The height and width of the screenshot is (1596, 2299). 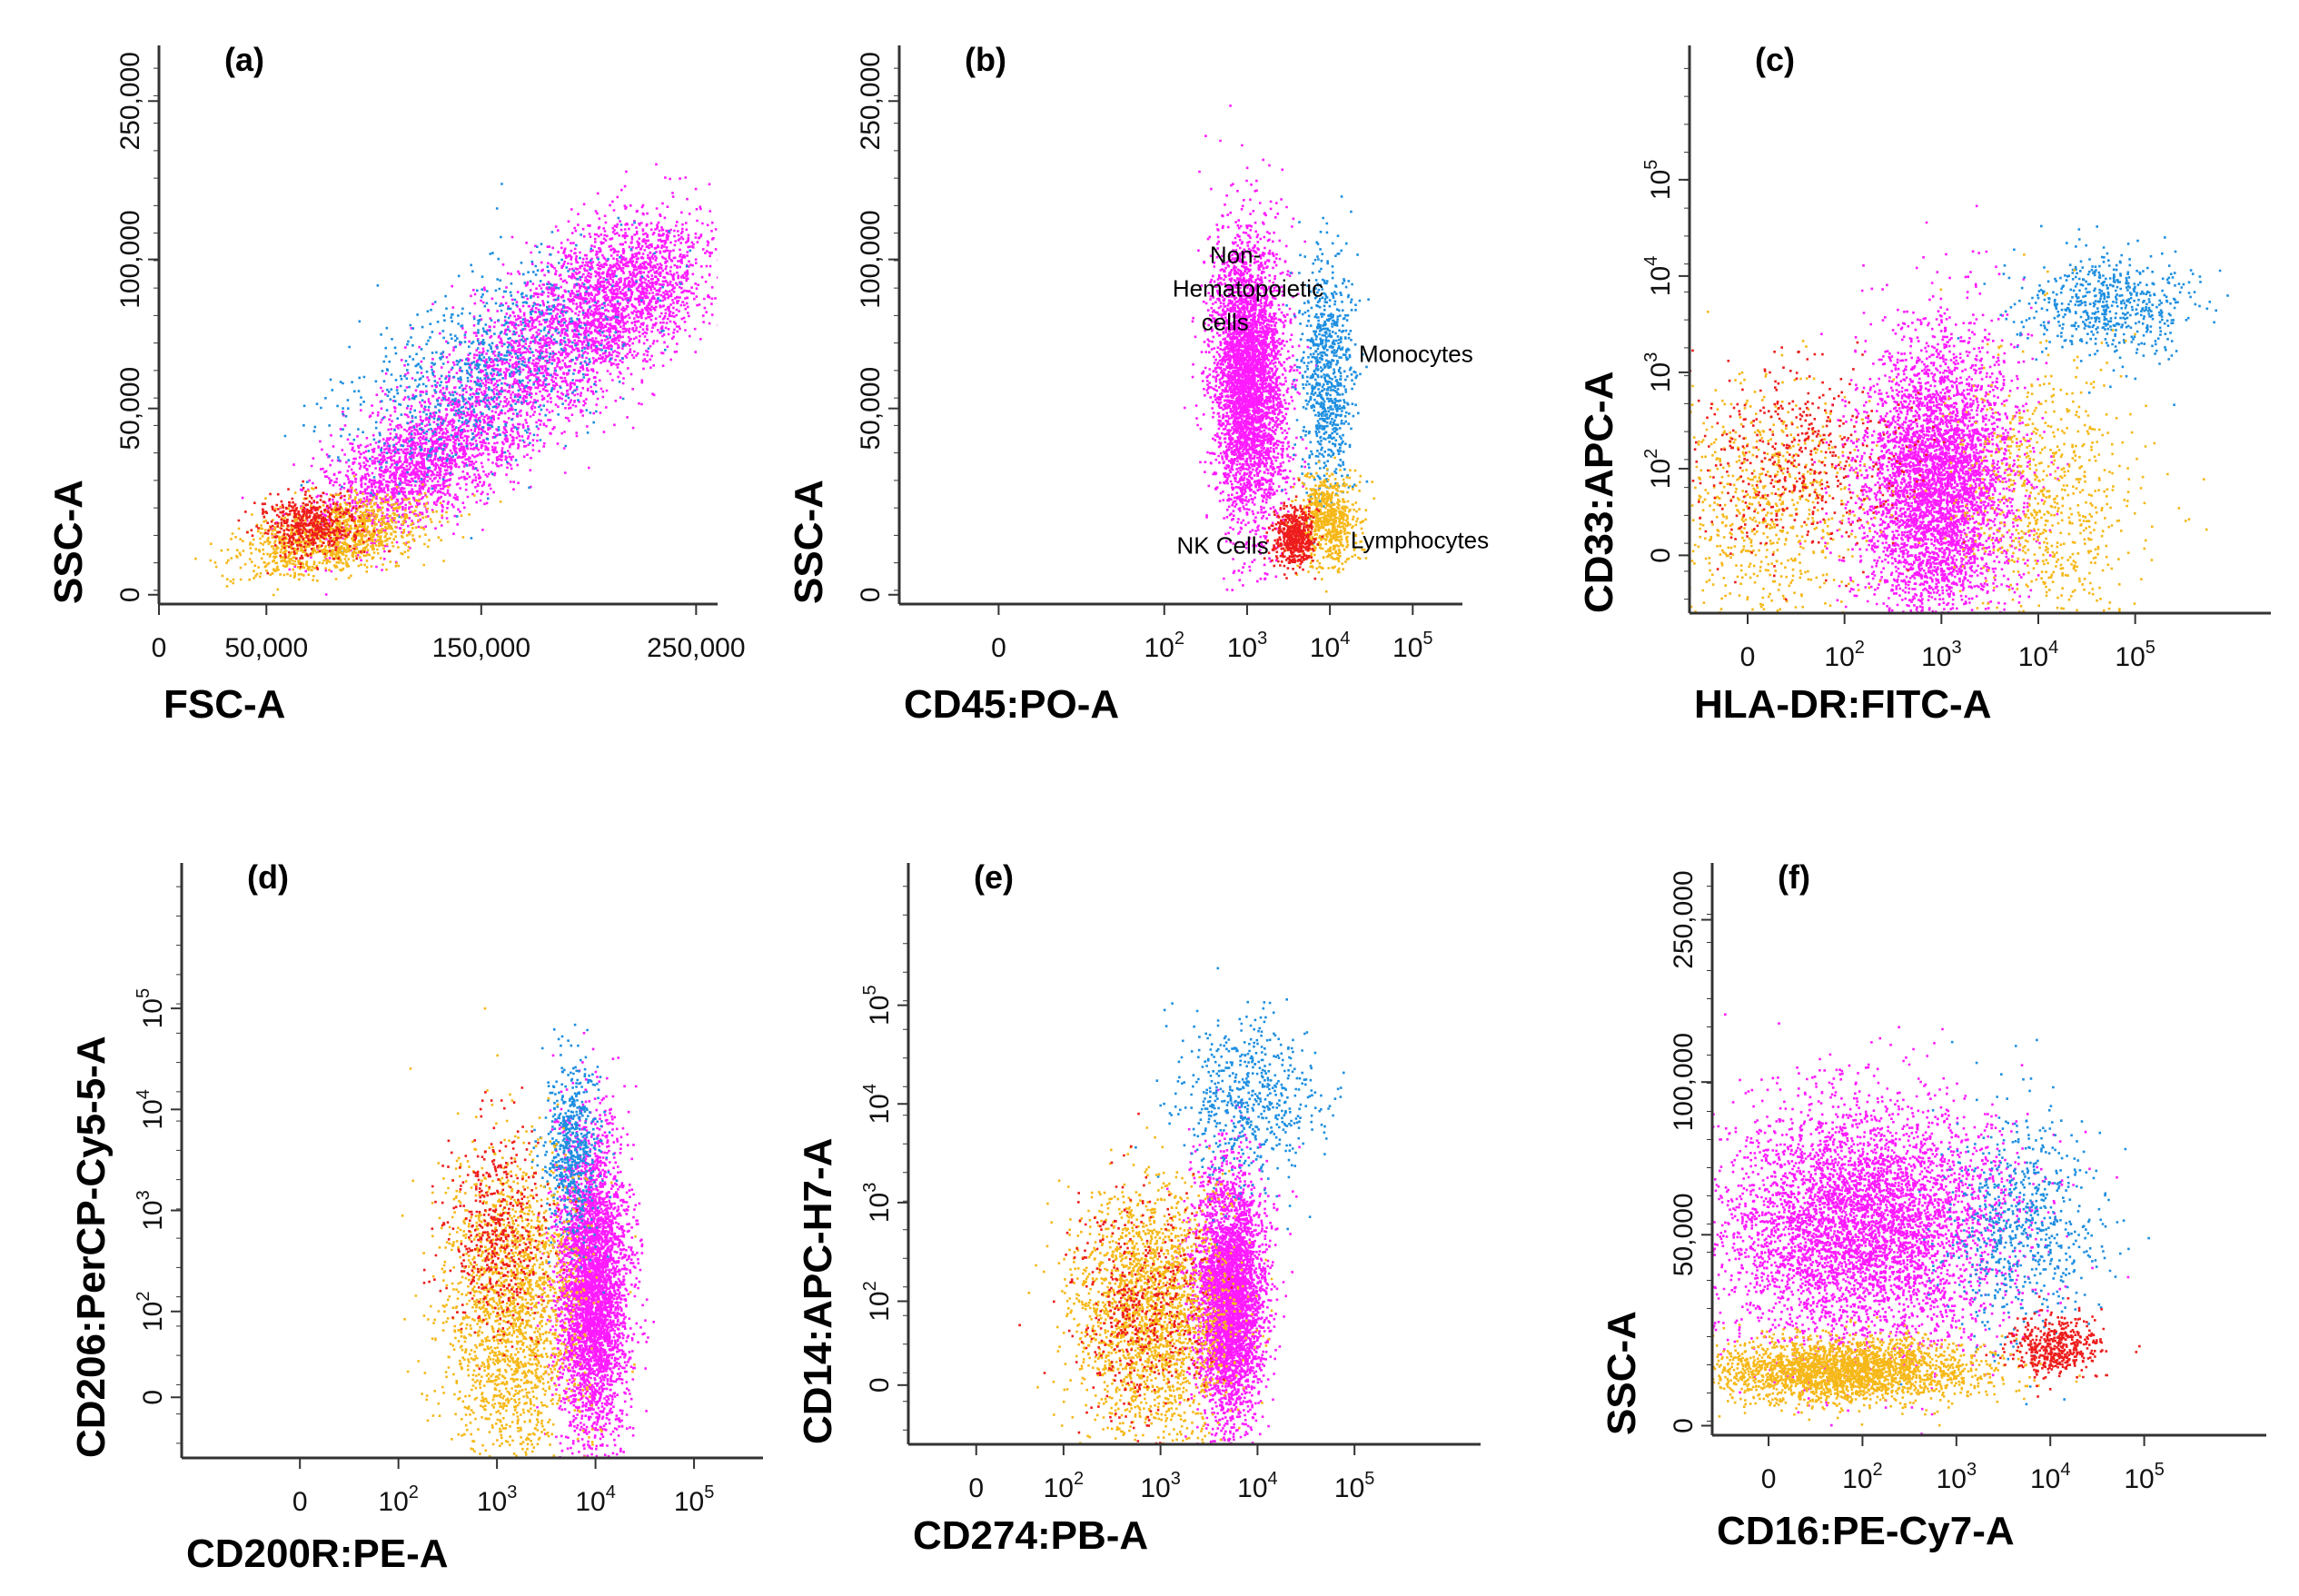 What do you see at coordinates (91, 1247) in the screenshot?
I see `y-axis-title: CD206:PerCP-Cy5-5-A` at bounding box center [91, 1247].